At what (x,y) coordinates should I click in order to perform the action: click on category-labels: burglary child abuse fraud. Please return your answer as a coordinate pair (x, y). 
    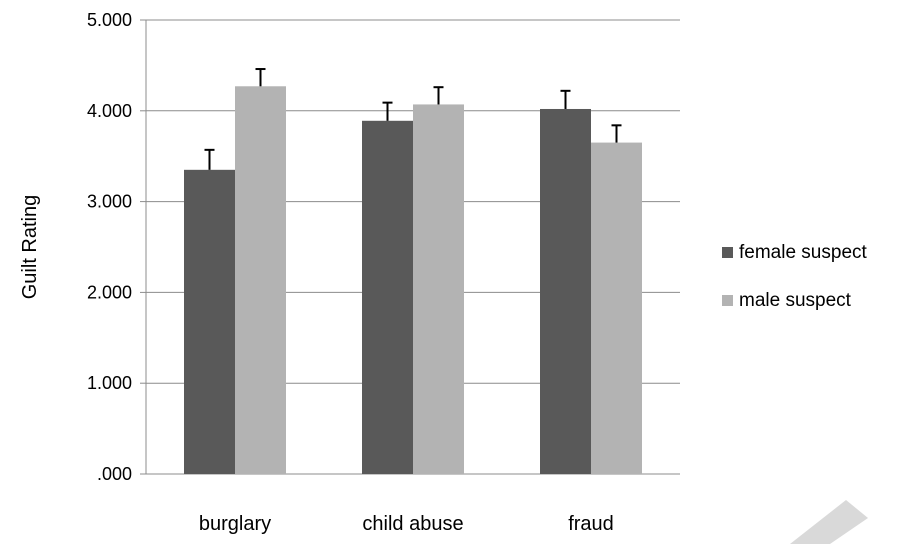
    Looking at the image, I should click on (406, 524).